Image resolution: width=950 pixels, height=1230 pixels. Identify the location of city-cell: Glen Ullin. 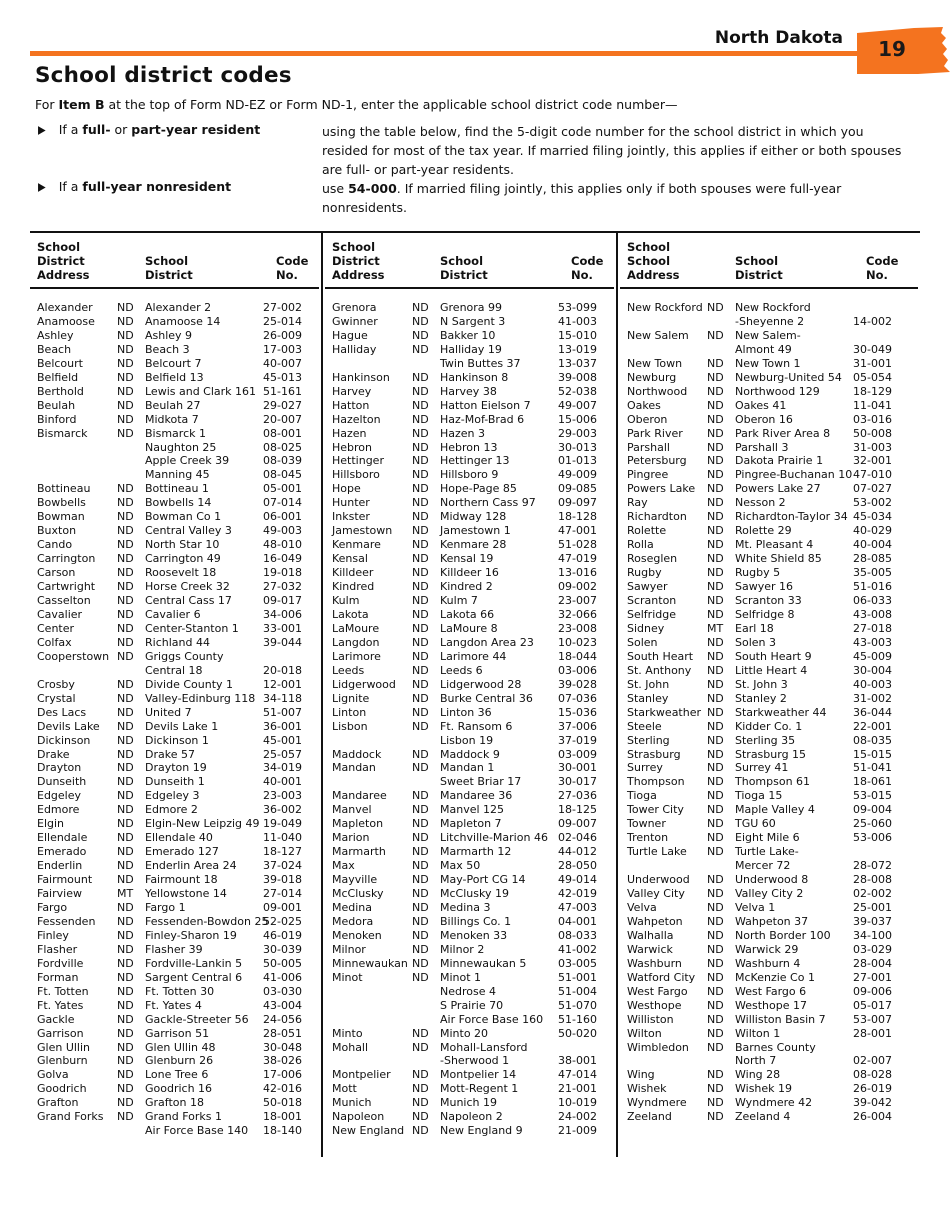
(64, 1047).